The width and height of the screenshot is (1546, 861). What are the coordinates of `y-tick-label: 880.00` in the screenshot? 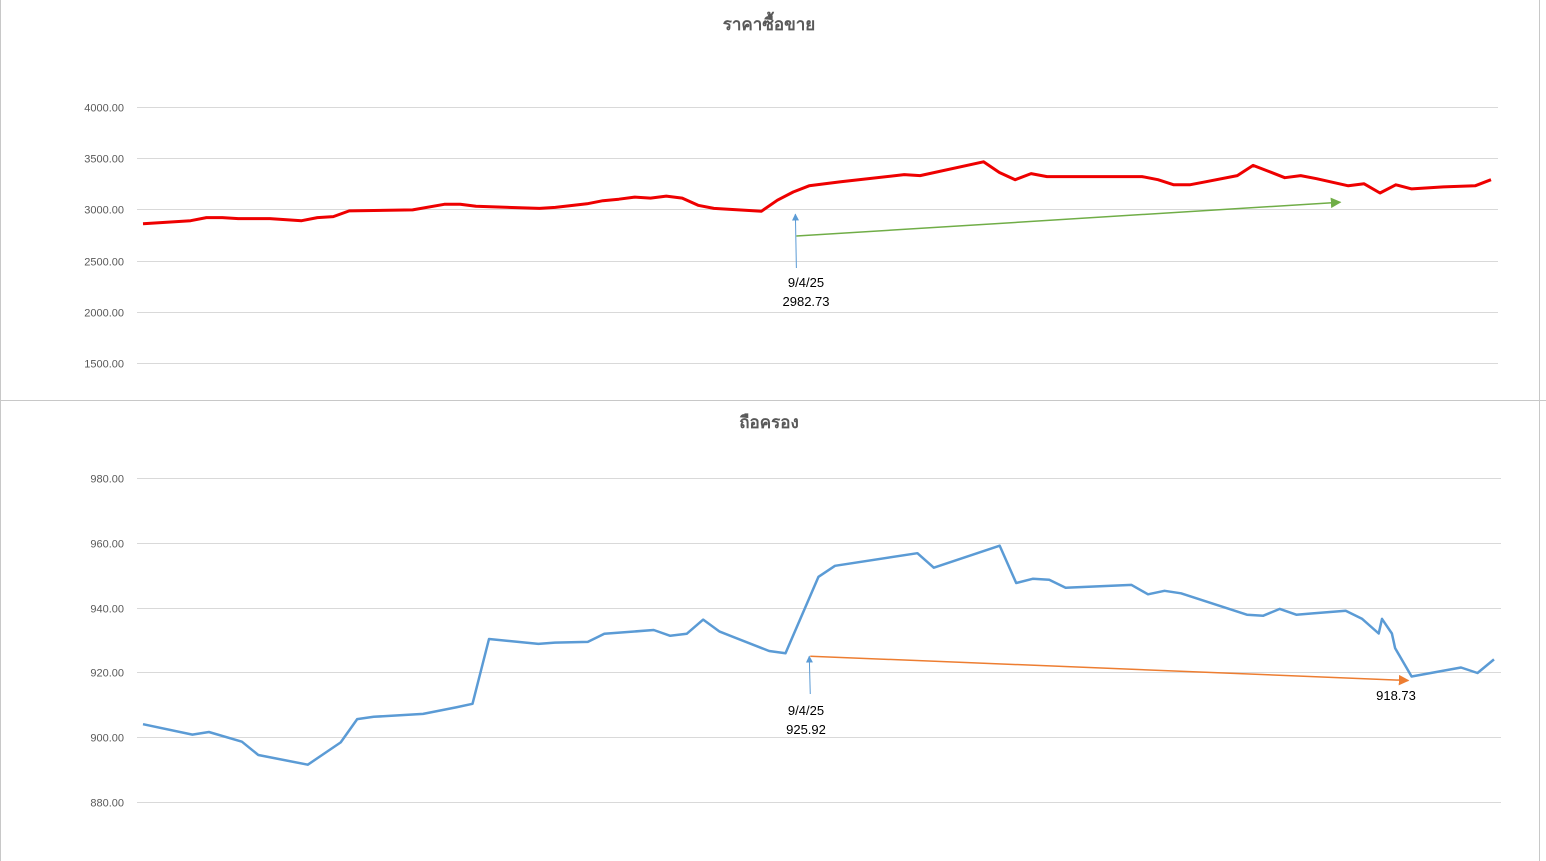 It's located at (107, 804).